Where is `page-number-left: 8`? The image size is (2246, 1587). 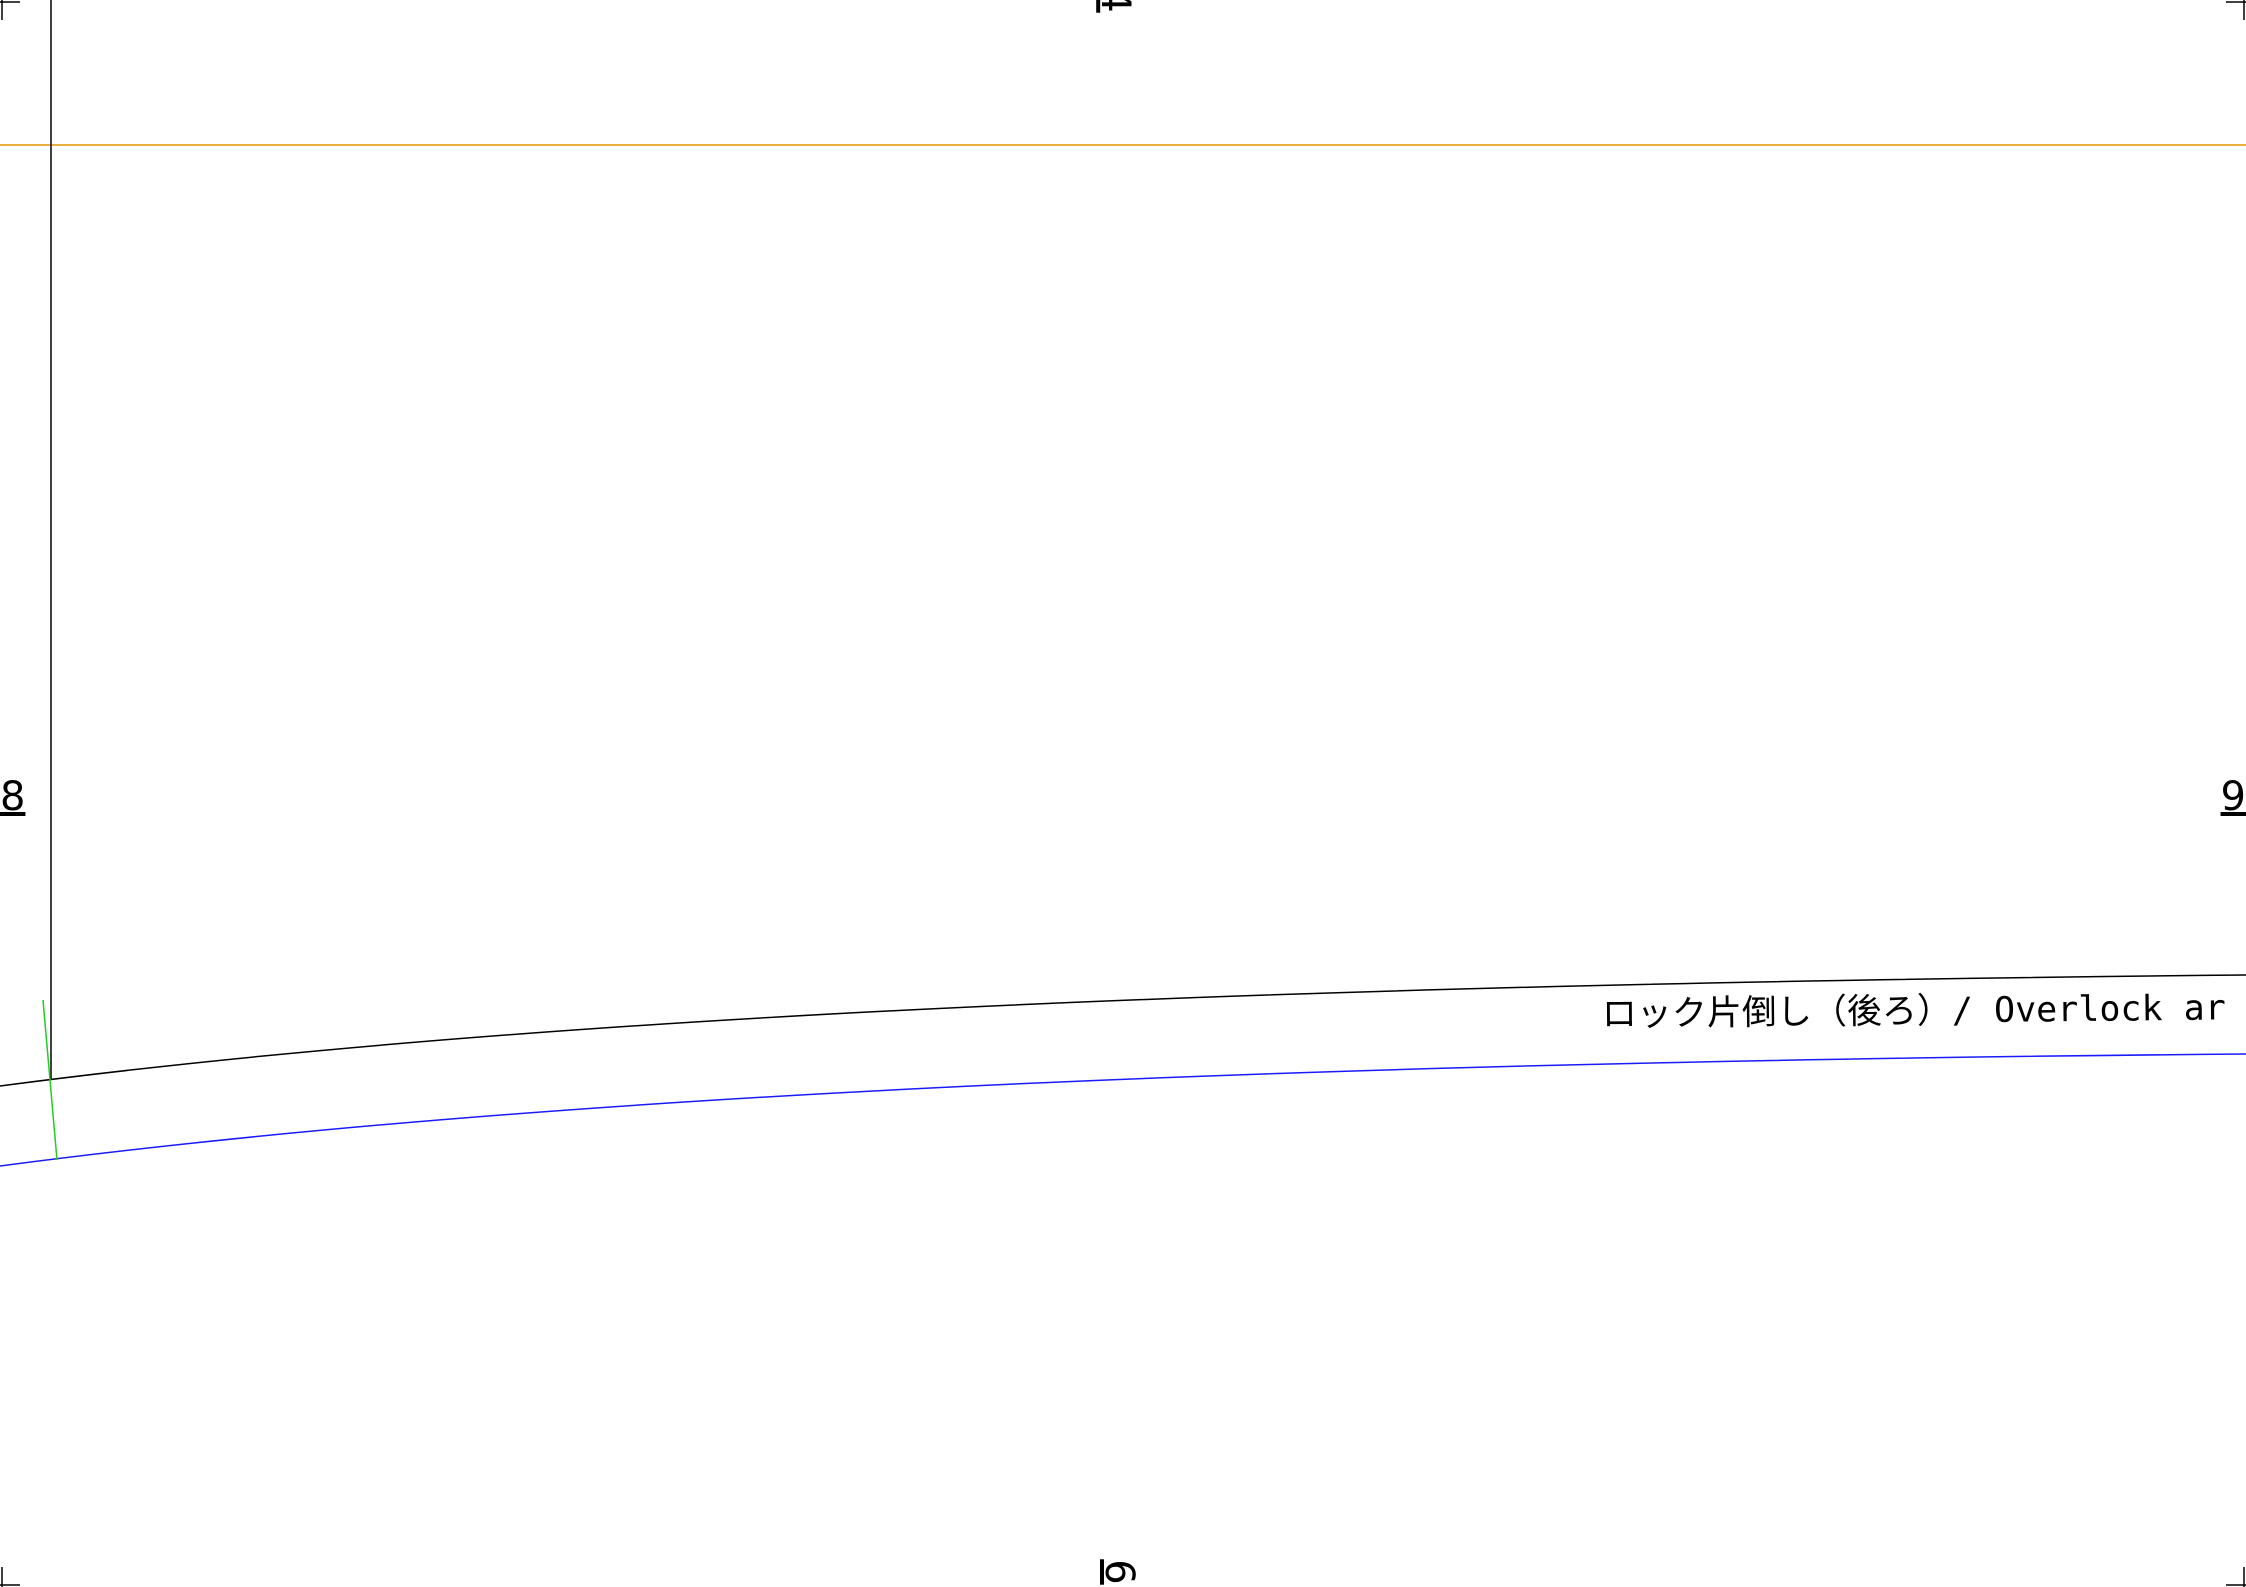 page-number-left: 8 is located at coordinates (12, 797).